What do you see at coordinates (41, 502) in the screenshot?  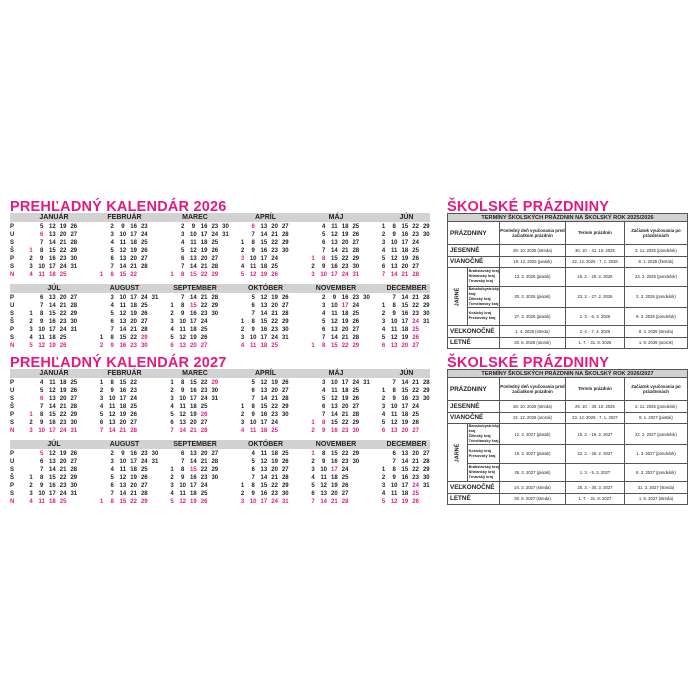 I see `calendar-day: 11` at bounding box center [41, 502].